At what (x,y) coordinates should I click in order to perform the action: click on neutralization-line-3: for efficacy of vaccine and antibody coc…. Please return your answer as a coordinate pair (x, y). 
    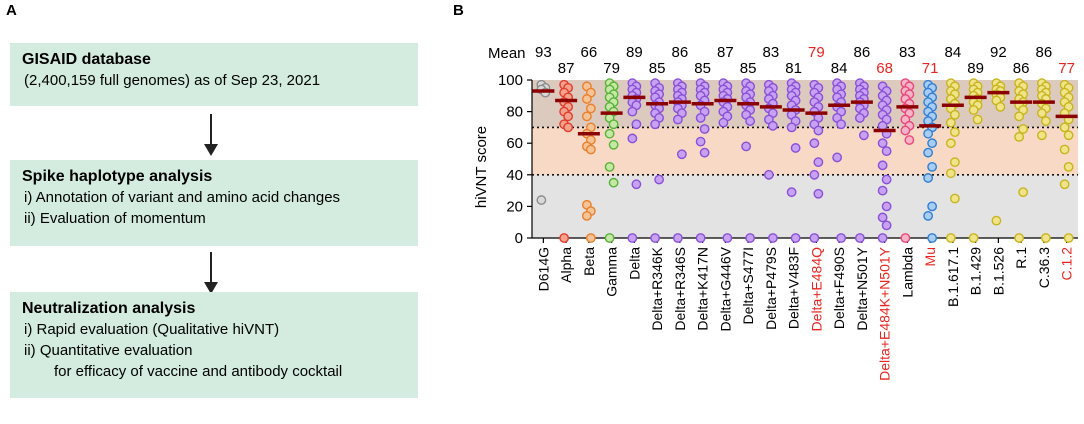
    Looking at the image, I should click on (198, 371).